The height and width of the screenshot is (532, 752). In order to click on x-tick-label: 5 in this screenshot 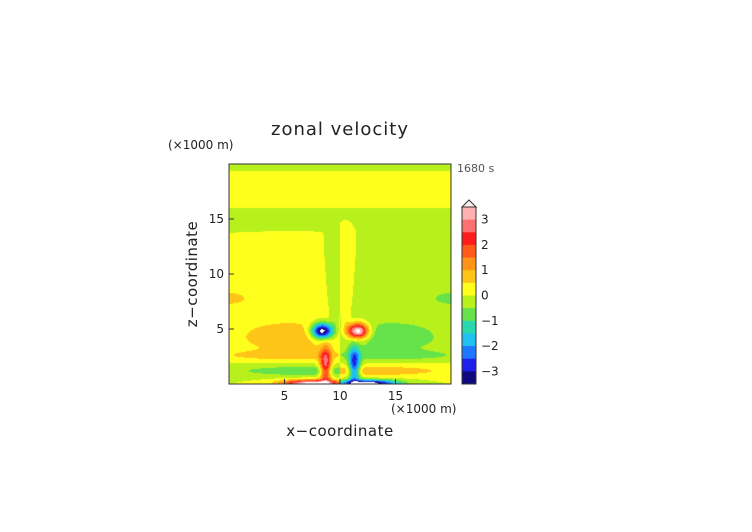, I will do `click(285, 396)`.